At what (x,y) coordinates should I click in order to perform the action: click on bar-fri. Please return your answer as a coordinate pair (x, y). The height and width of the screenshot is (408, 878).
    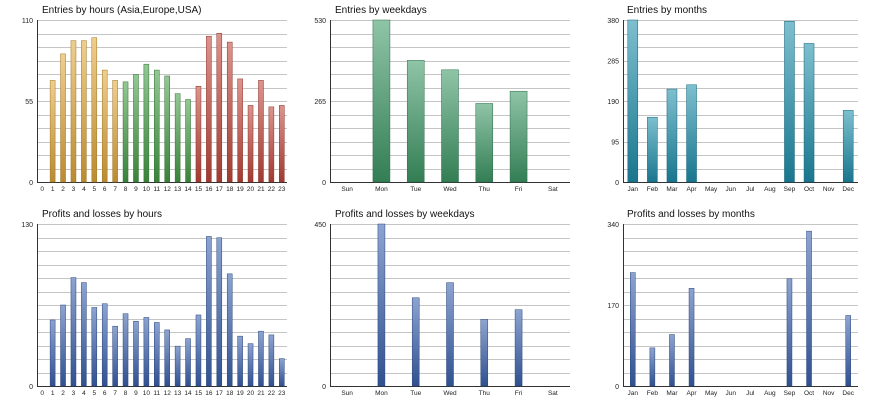
    Looking at the image, I should click on (518, 348).